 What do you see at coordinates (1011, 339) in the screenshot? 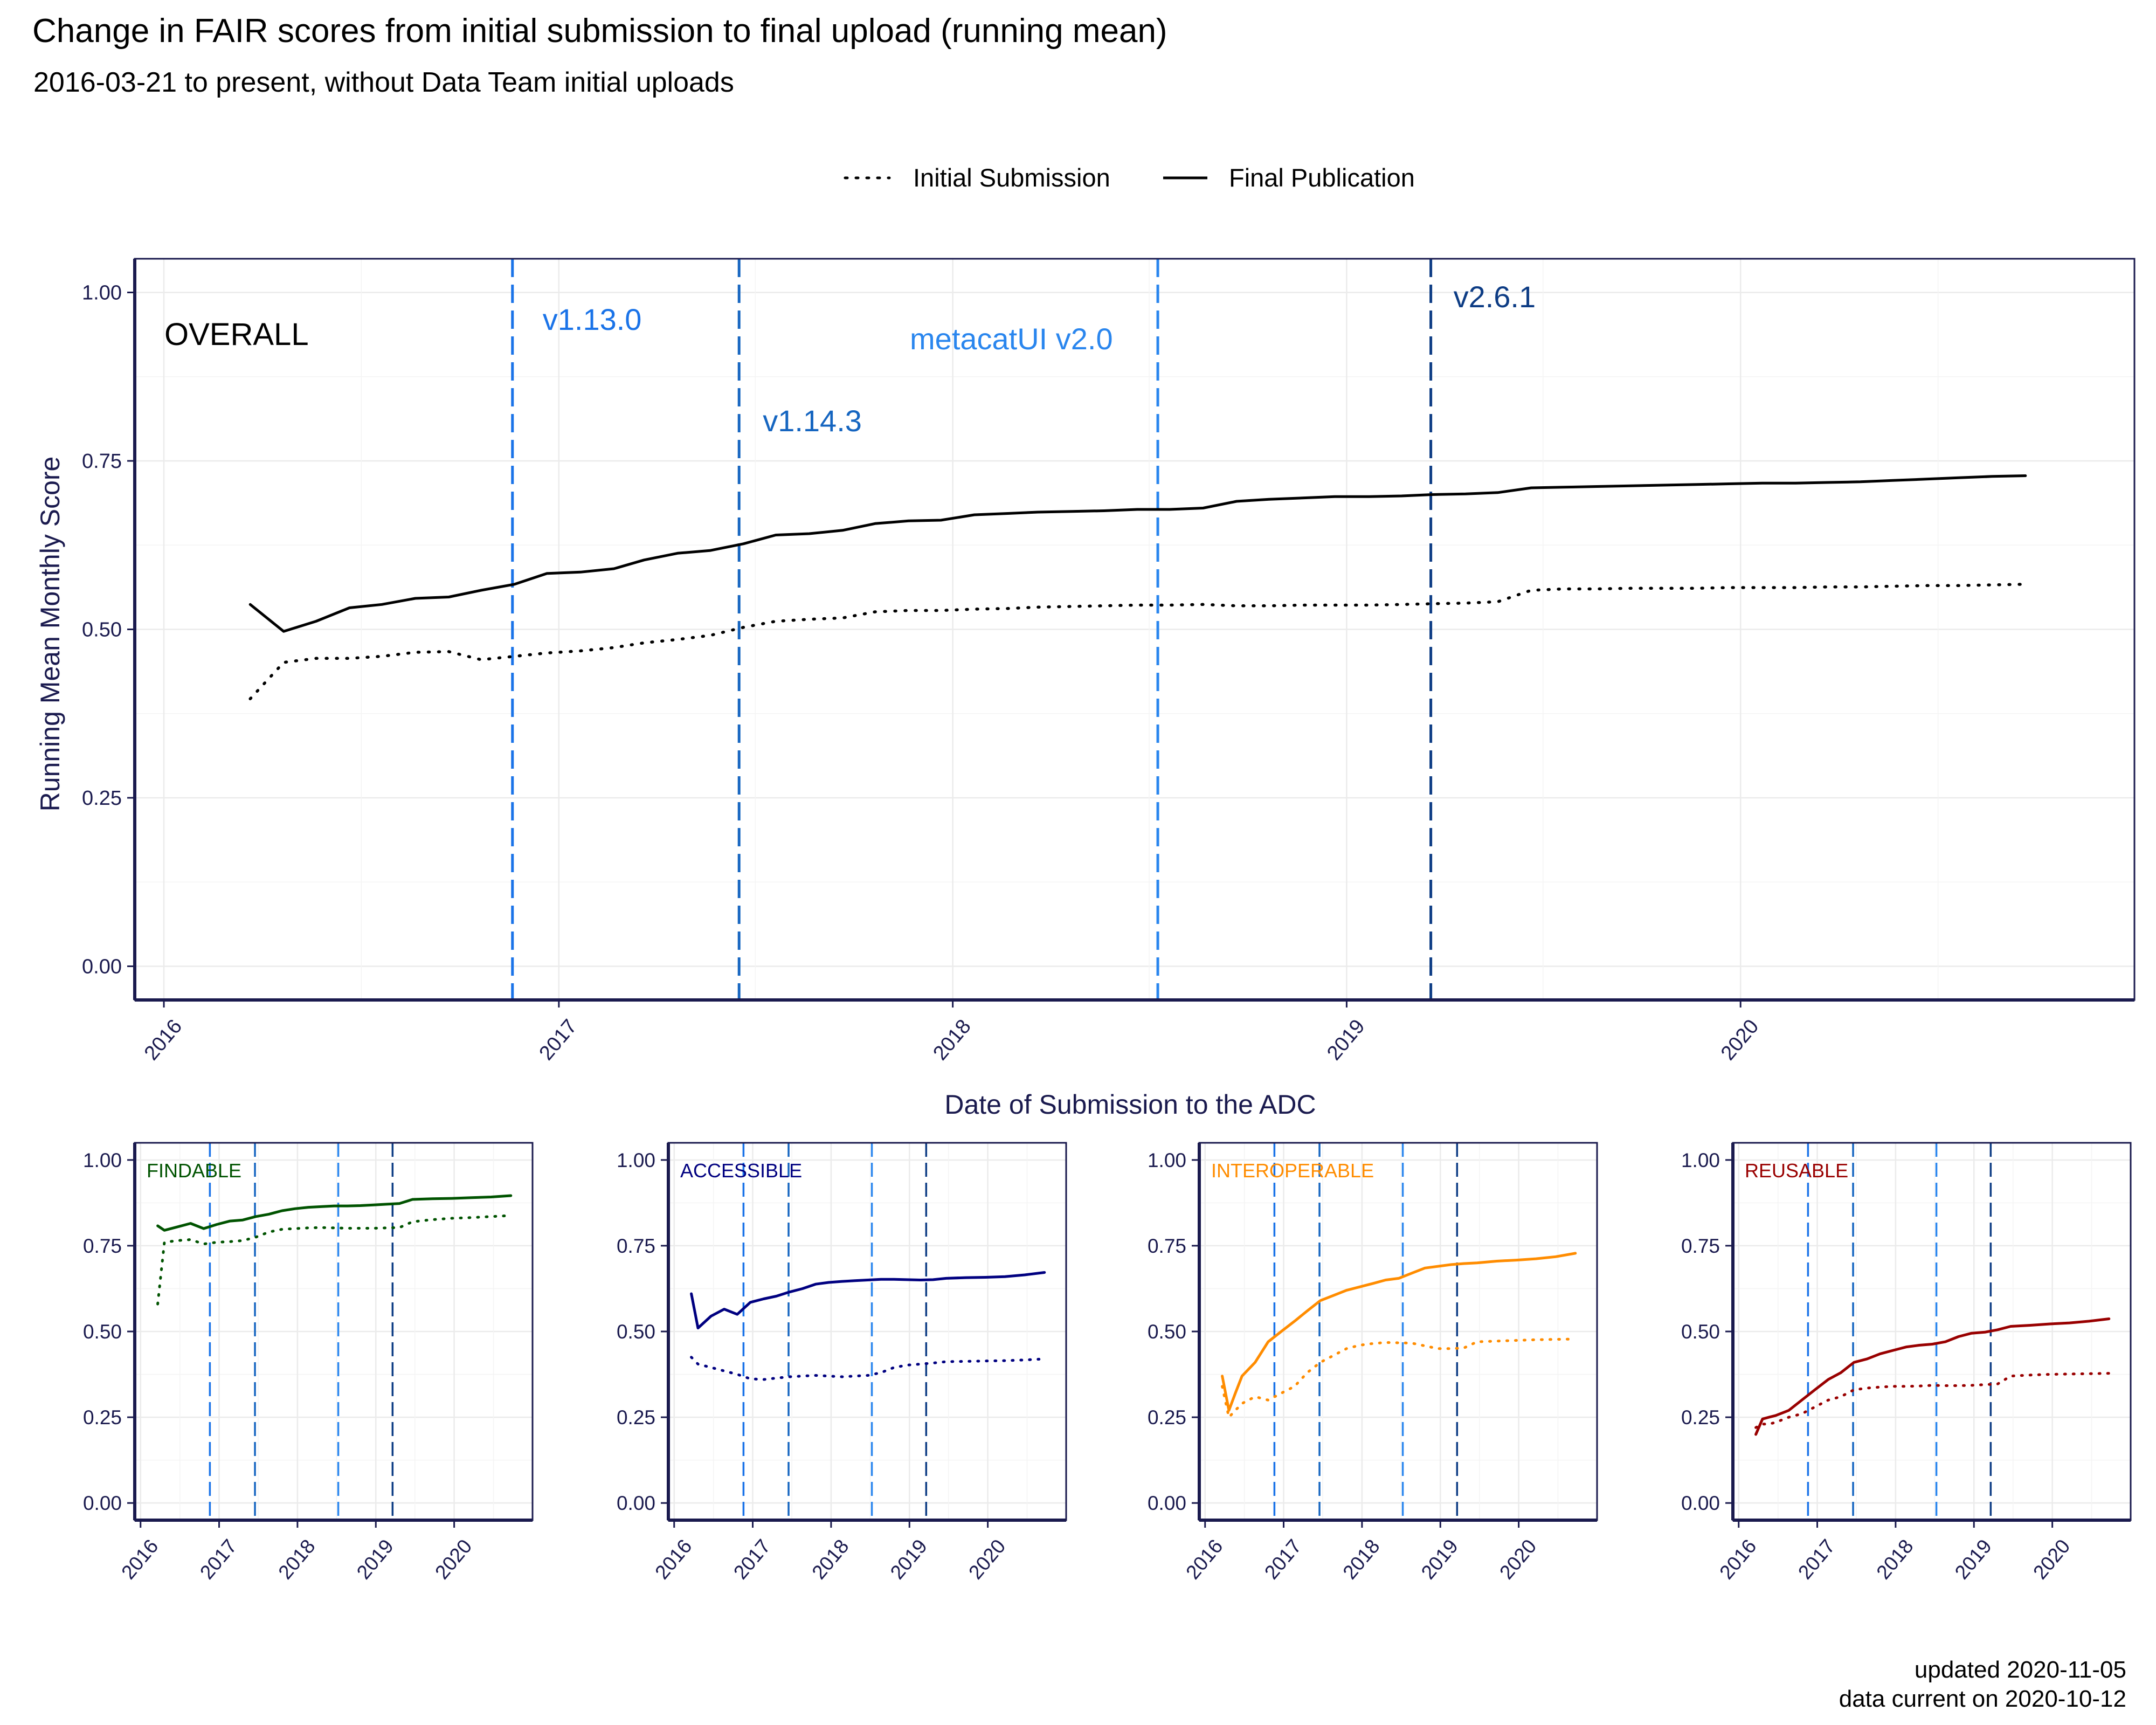
I see `version-marker-label: metacatUI v2.0` at bounding box center [1011, 339].